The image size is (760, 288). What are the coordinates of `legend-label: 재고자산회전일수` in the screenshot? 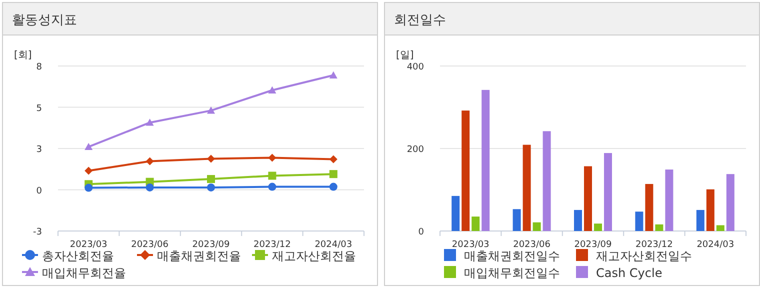 It's located at (644, 256).